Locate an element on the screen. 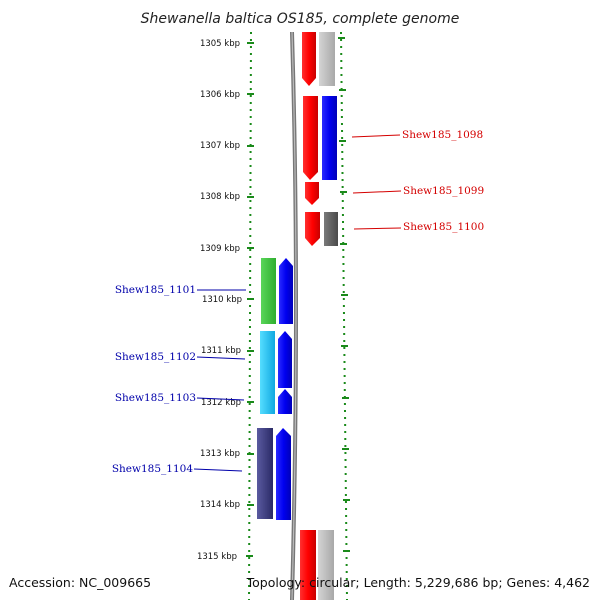 The height and width of the screenshot is (600, 600). reverse-strand-genes is located at coordinates (275, 389).